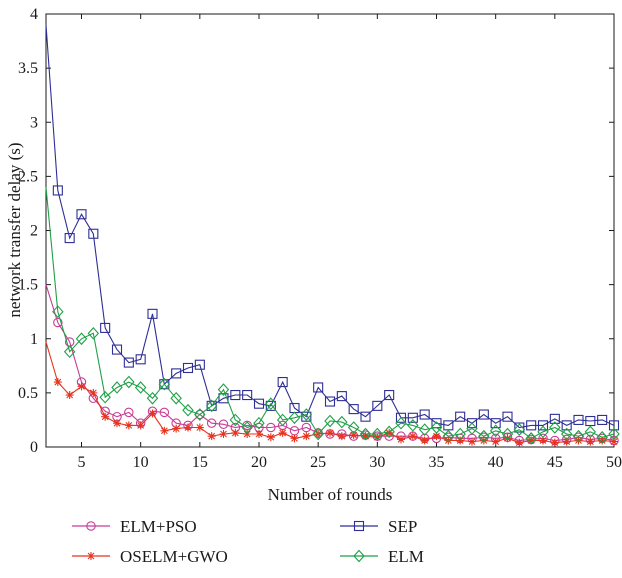  Describe the element at coordinates (382, 556) in the screenshot. I see `legend-item: ELM` at that location.